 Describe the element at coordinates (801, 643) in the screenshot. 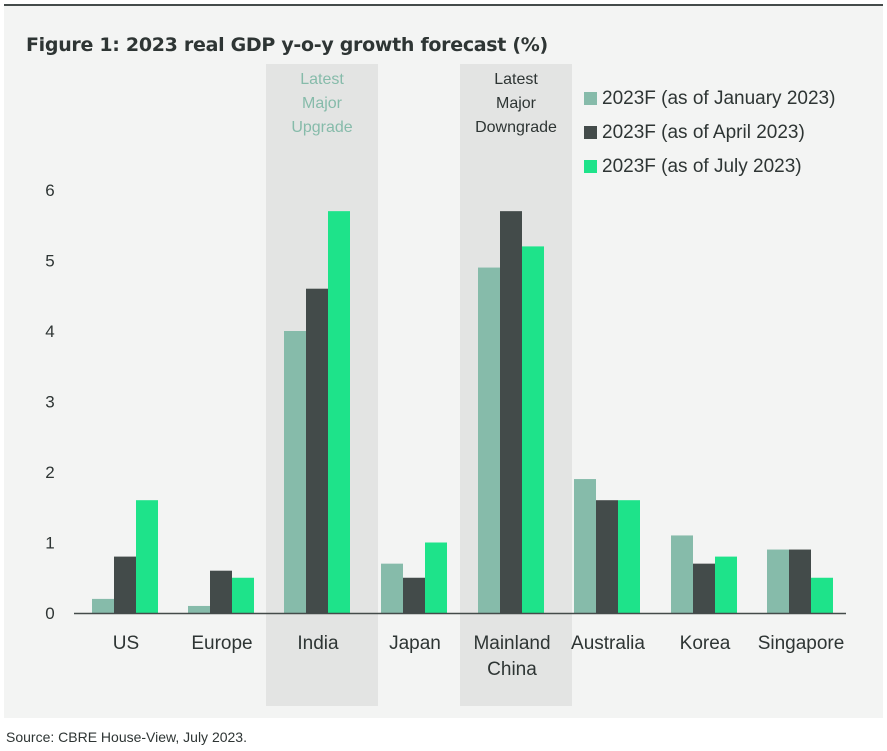

I see `x-category-label-singapore: Singapore` at that location.